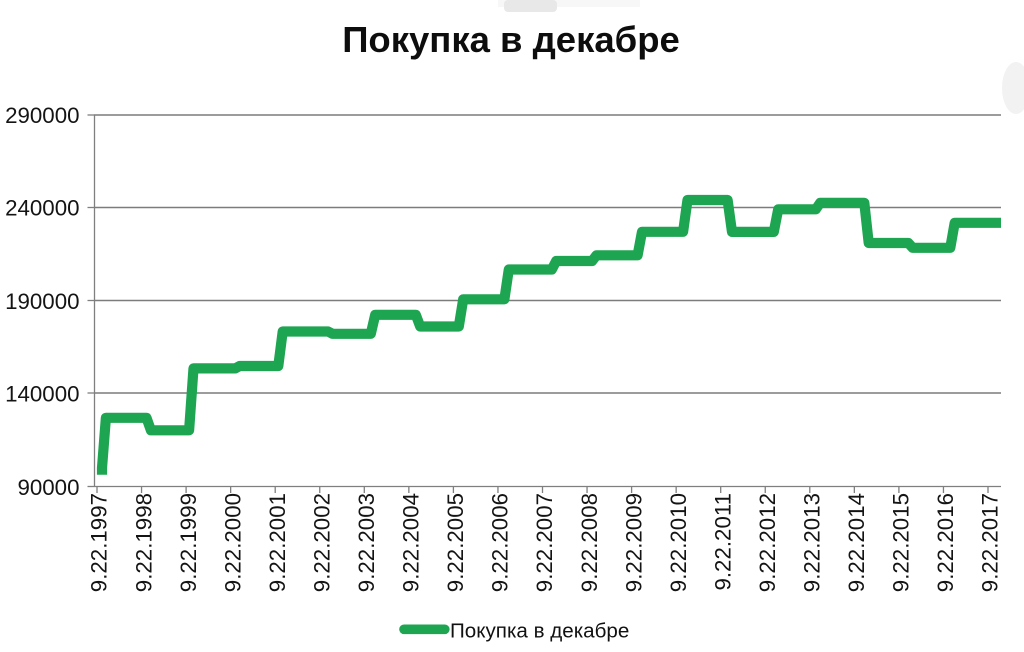 Image resolution: width=1024 pixels, height=652 pixels. Describe the element at coordinates (411, 542) in the screenshot. I see `svg-text: 9.22.2004` at that location.